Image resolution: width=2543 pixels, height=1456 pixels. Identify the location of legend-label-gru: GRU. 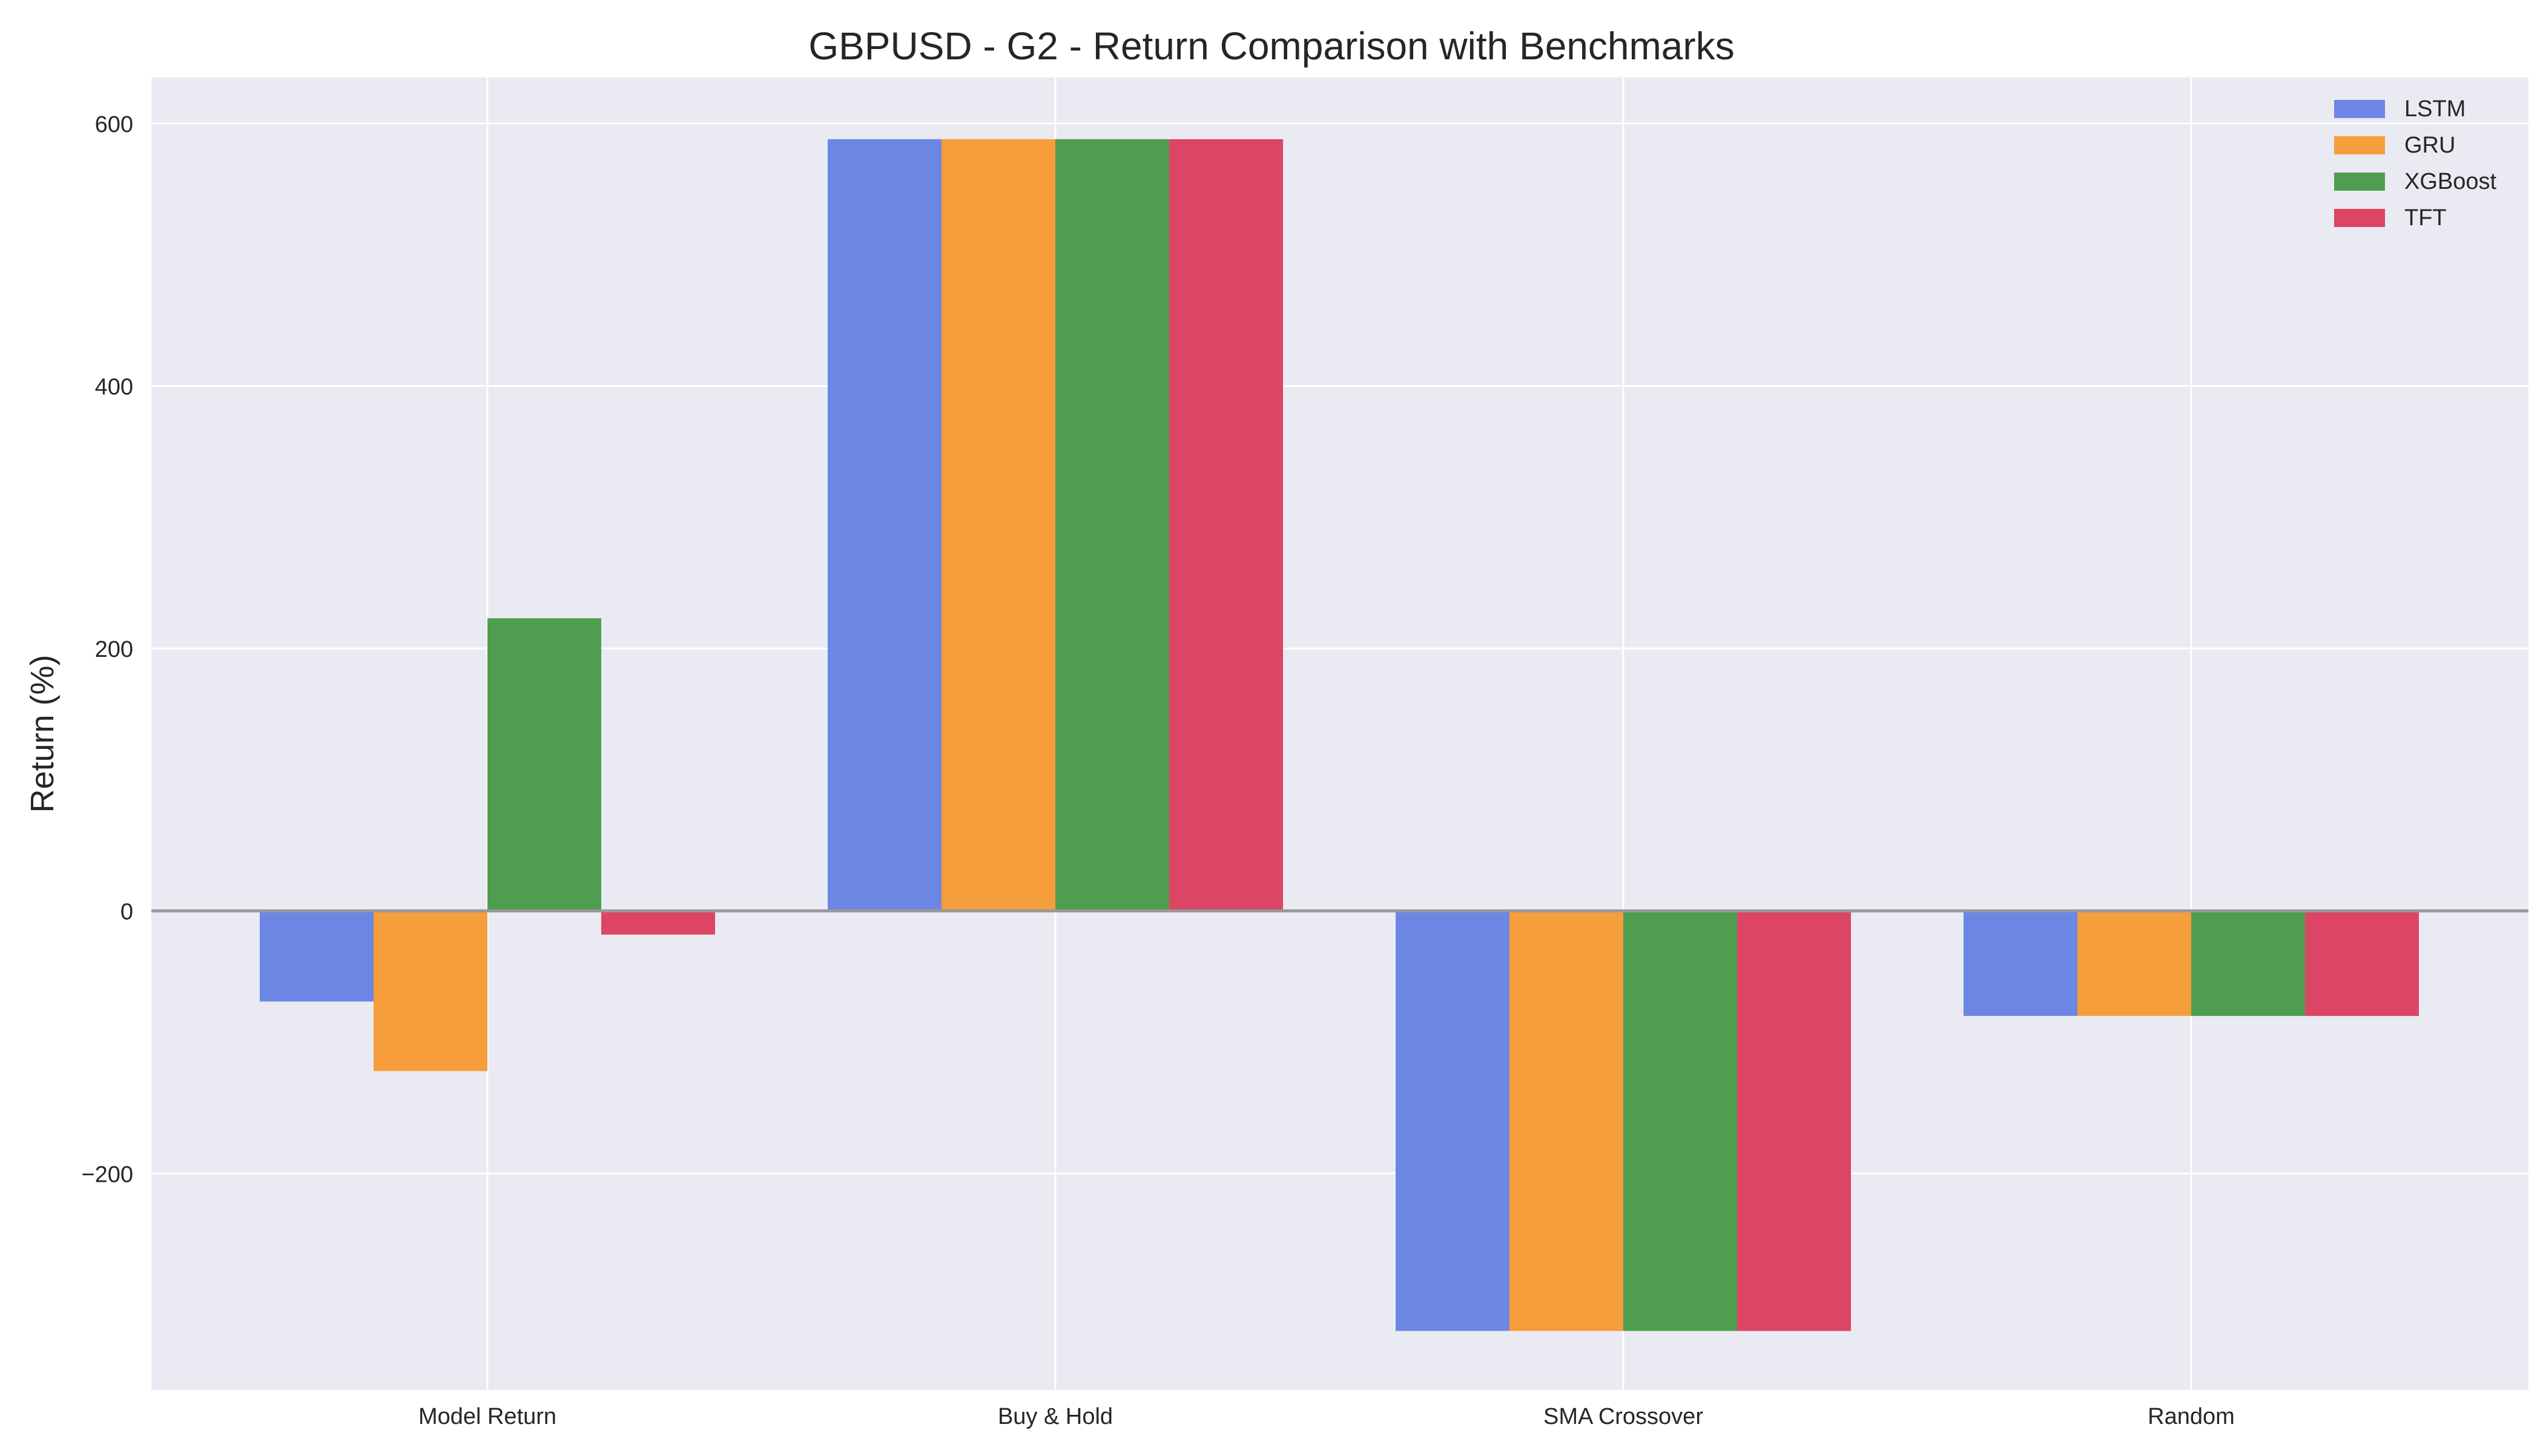
(2430, 145).